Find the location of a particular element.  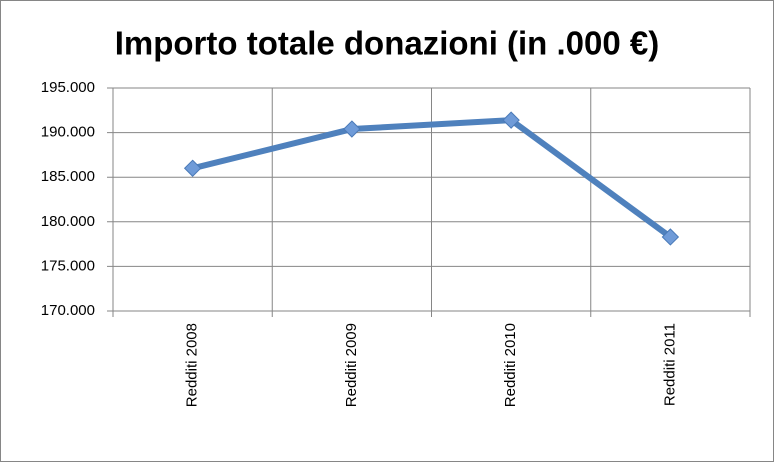

x-tick-label: Redditi 2011 is located at coordinates (669, 364).